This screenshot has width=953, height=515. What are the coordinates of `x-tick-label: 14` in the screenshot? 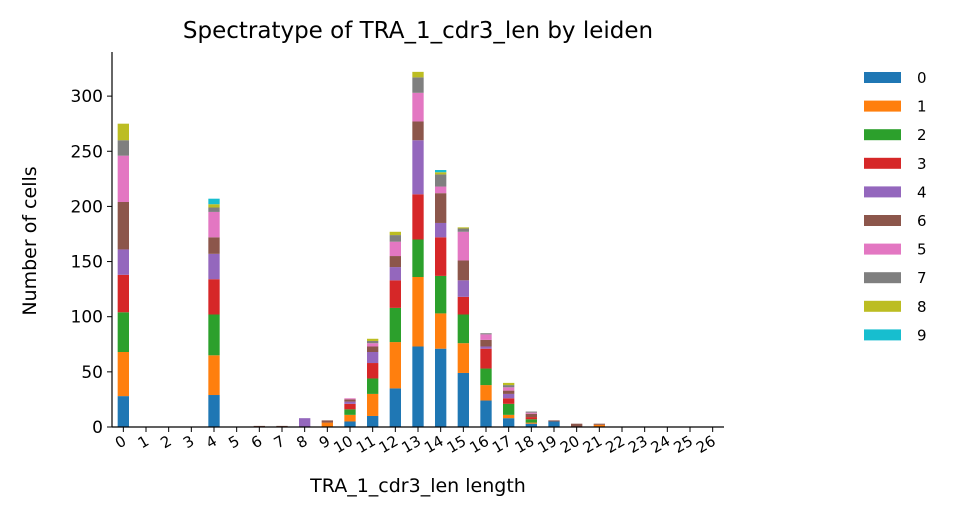 It's located at (434, 444).